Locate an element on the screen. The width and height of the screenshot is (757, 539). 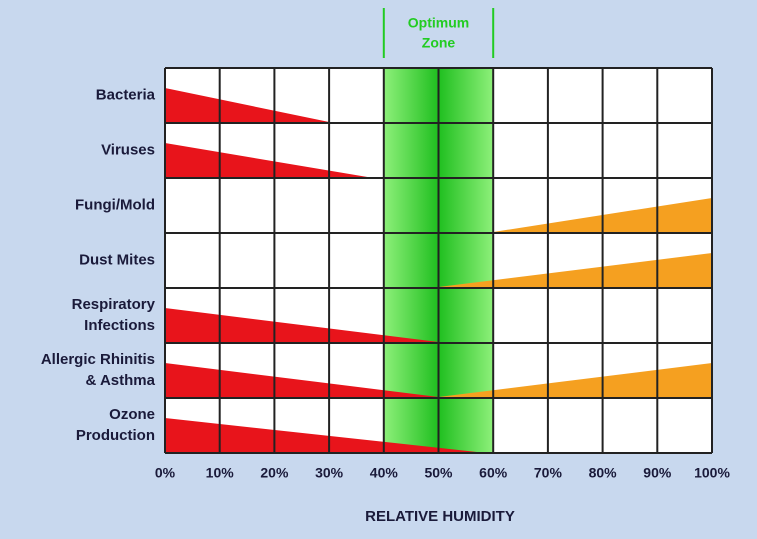
zone-label: Optimum is located at coordinates (438, 23).